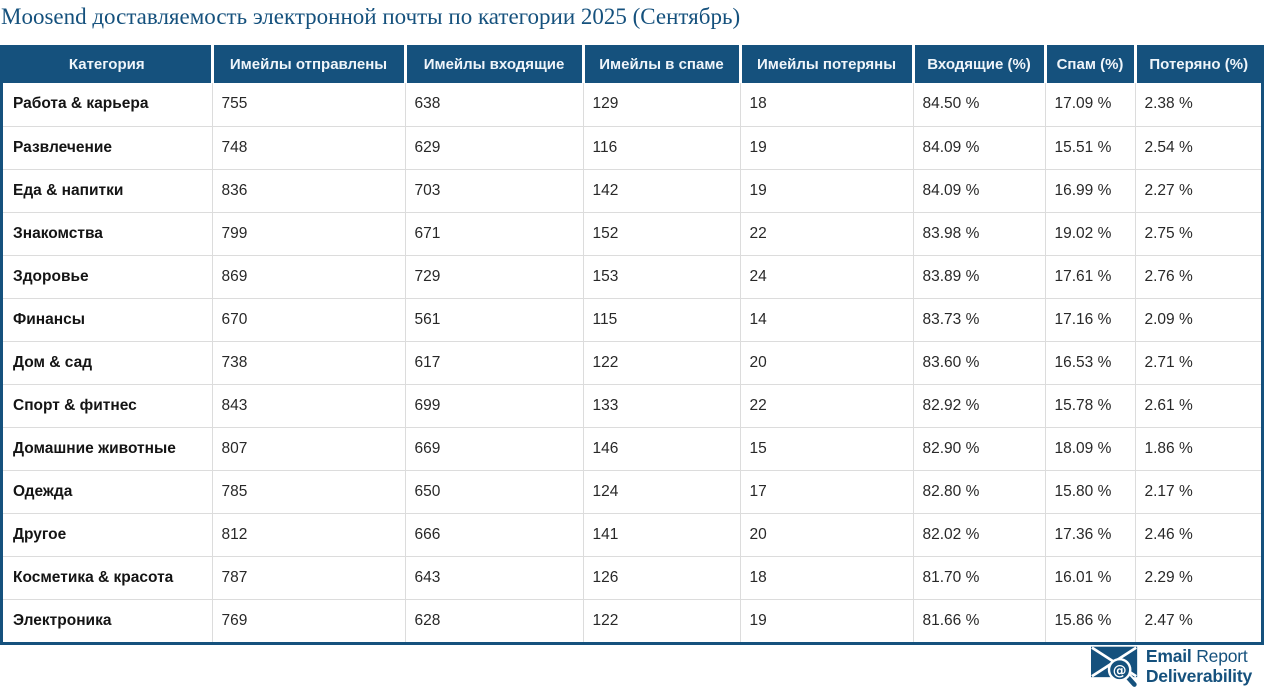 The height and width of the screenshot is (690, 1264). I want to click on value-cell: 617, so click(493, 363).